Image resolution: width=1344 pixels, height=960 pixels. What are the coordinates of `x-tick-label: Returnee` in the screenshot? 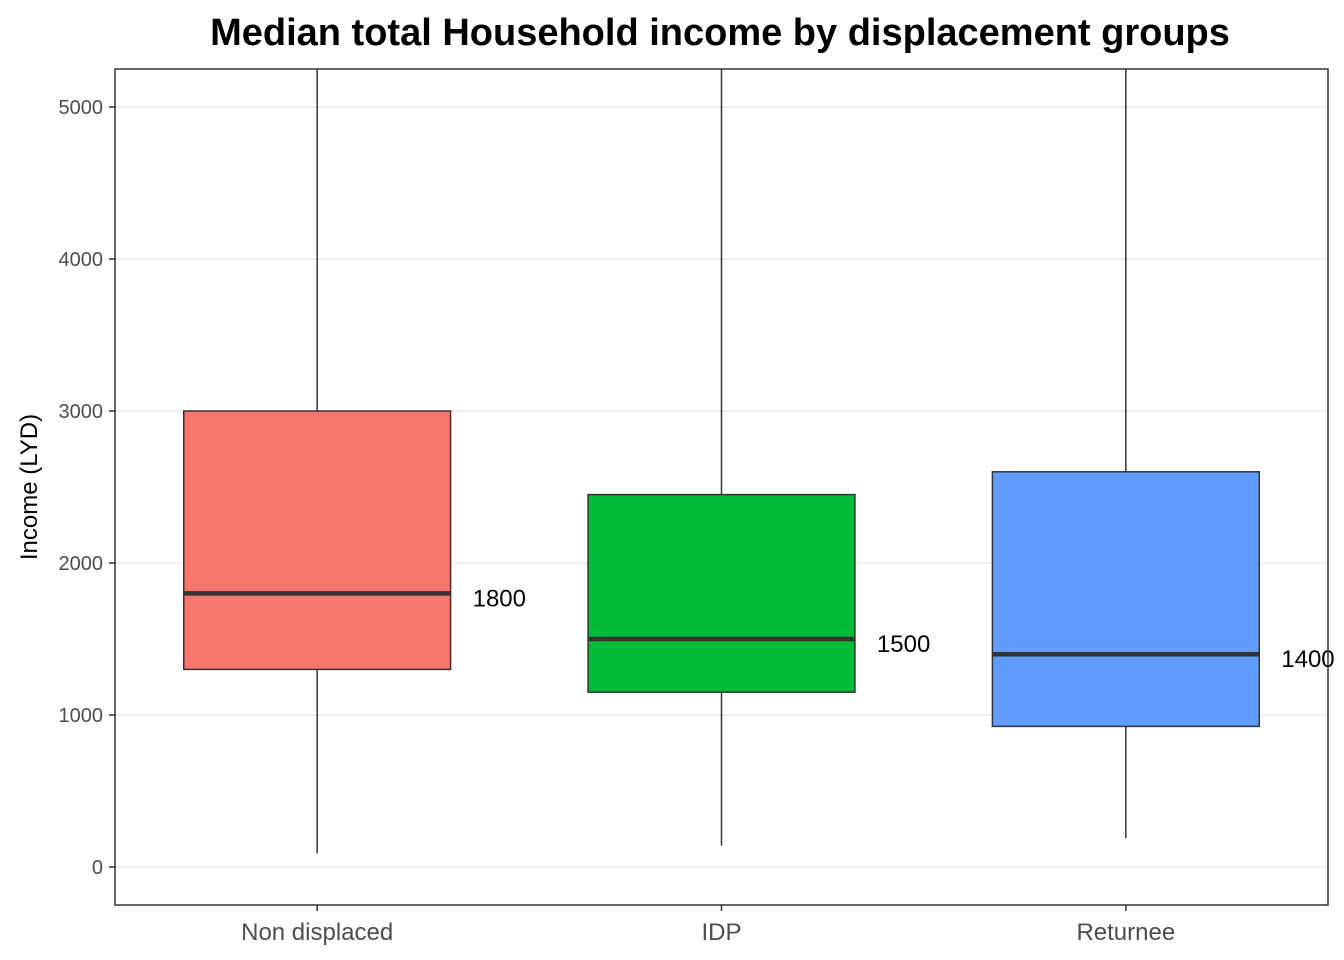 It's located at (1125, 932).